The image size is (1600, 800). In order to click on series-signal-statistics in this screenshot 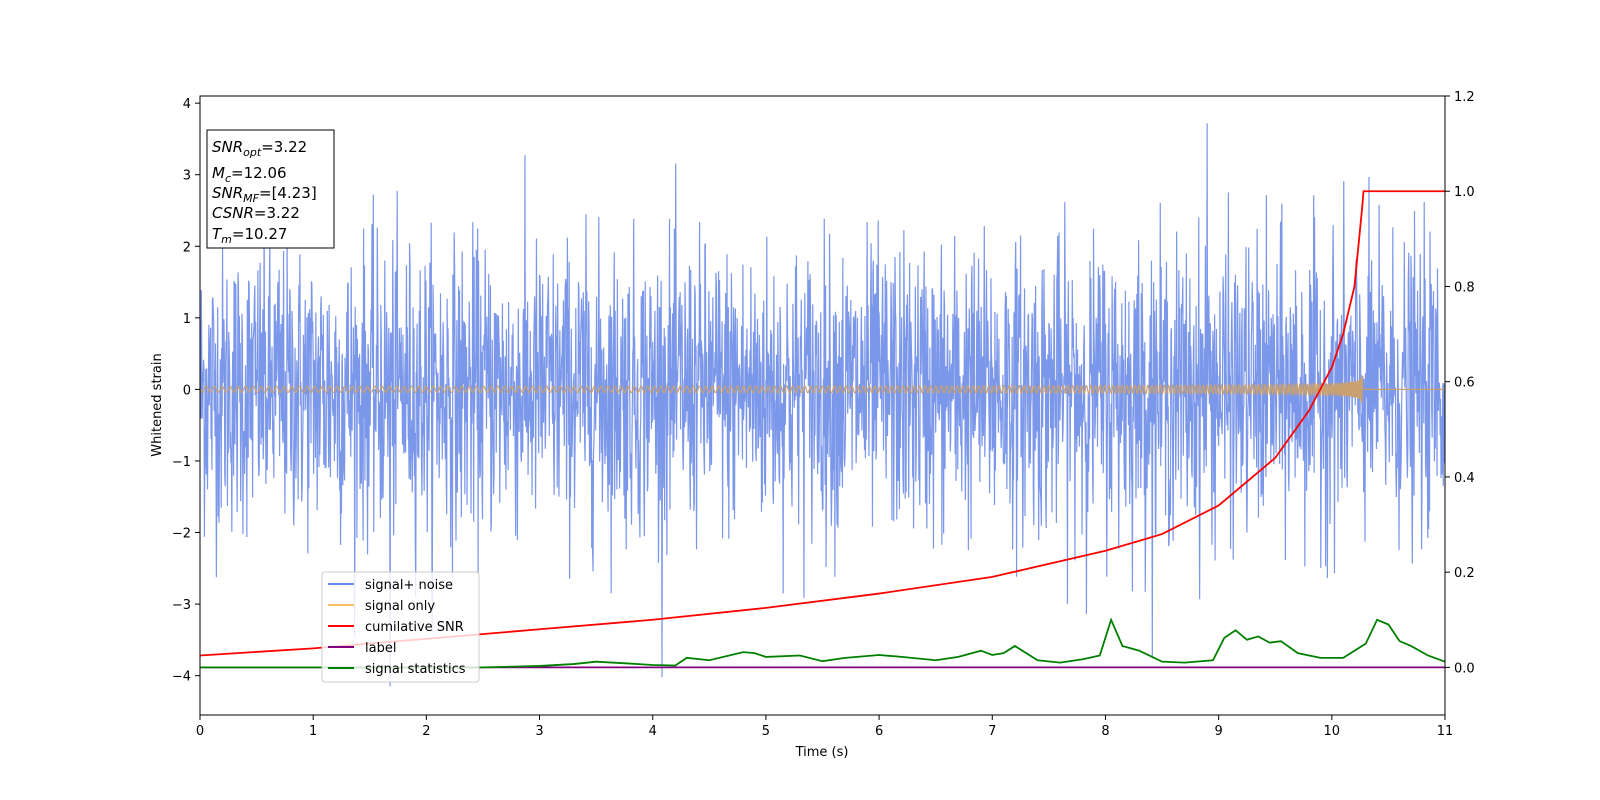, I will do `click(822, 643)`.